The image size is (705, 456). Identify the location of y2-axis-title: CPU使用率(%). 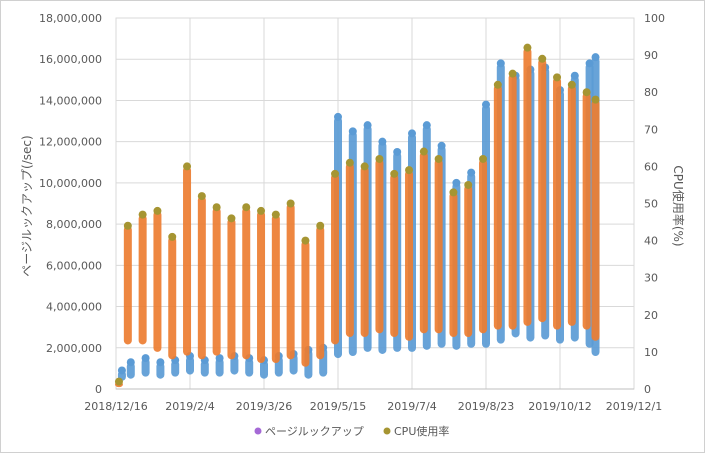
(678, 205).